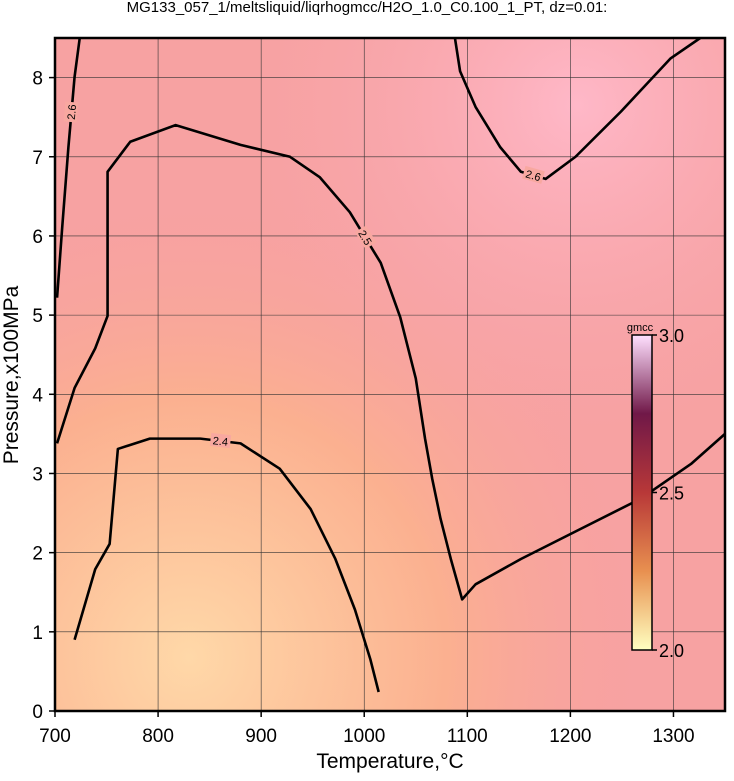 The height and width of the screenshot is (781, 734). I want to click on y-tick-label: 6, so click(37, 237).